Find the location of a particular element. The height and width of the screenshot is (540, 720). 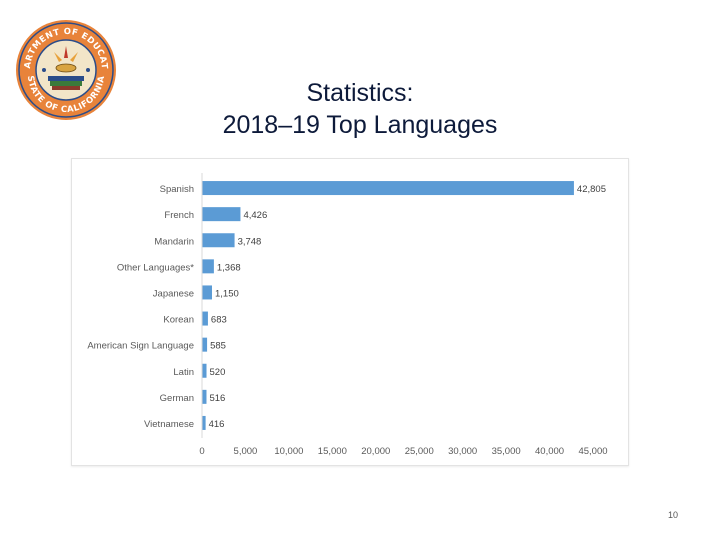

category-label: Vietnamese is located at coordinates (169, 424).